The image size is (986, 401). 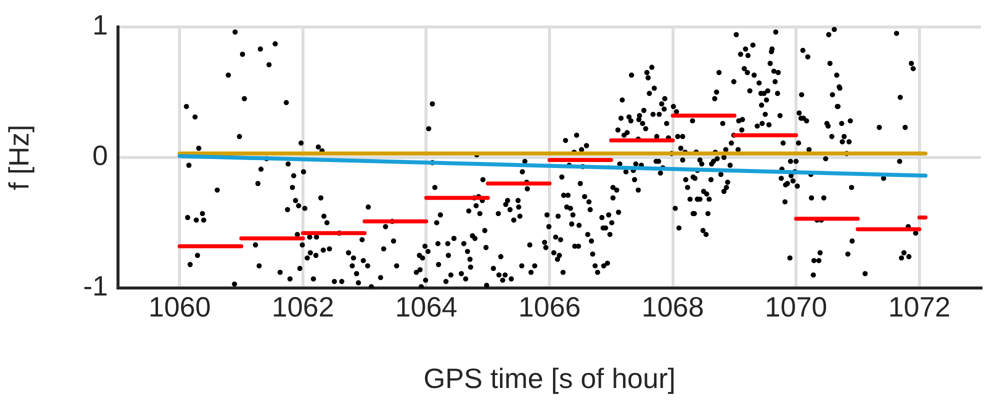 I want to click on y-axis-title: f [Hz], so click(x=19, y=157).